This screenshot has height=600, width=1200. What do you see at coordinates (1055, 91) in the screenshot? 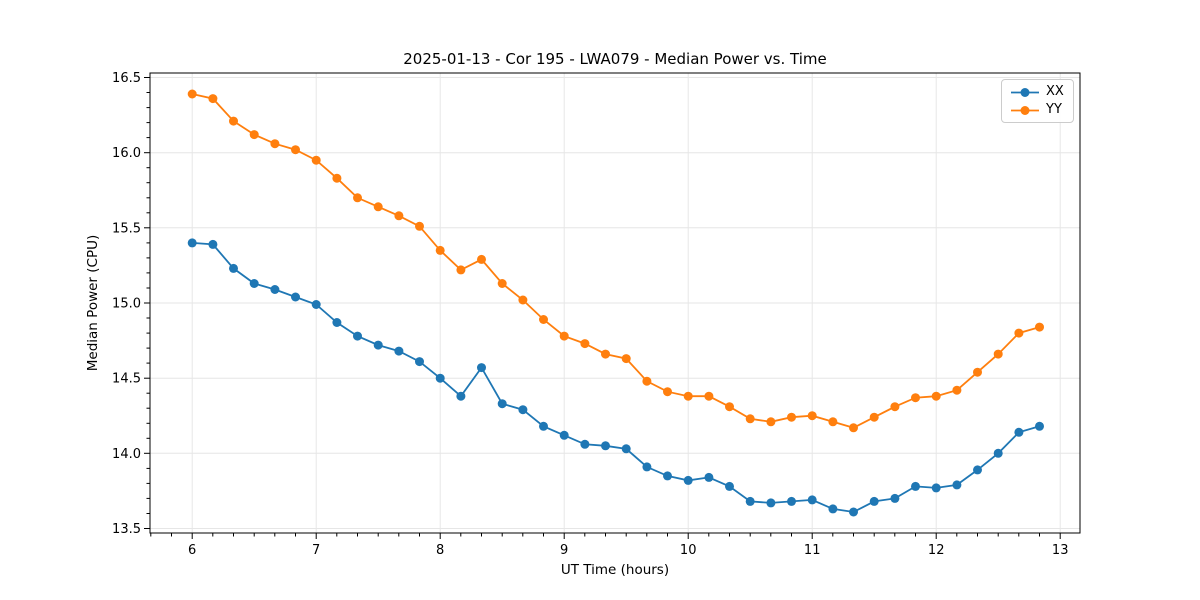
I see `legend-label: XX` at bounding box center [1055, 91].